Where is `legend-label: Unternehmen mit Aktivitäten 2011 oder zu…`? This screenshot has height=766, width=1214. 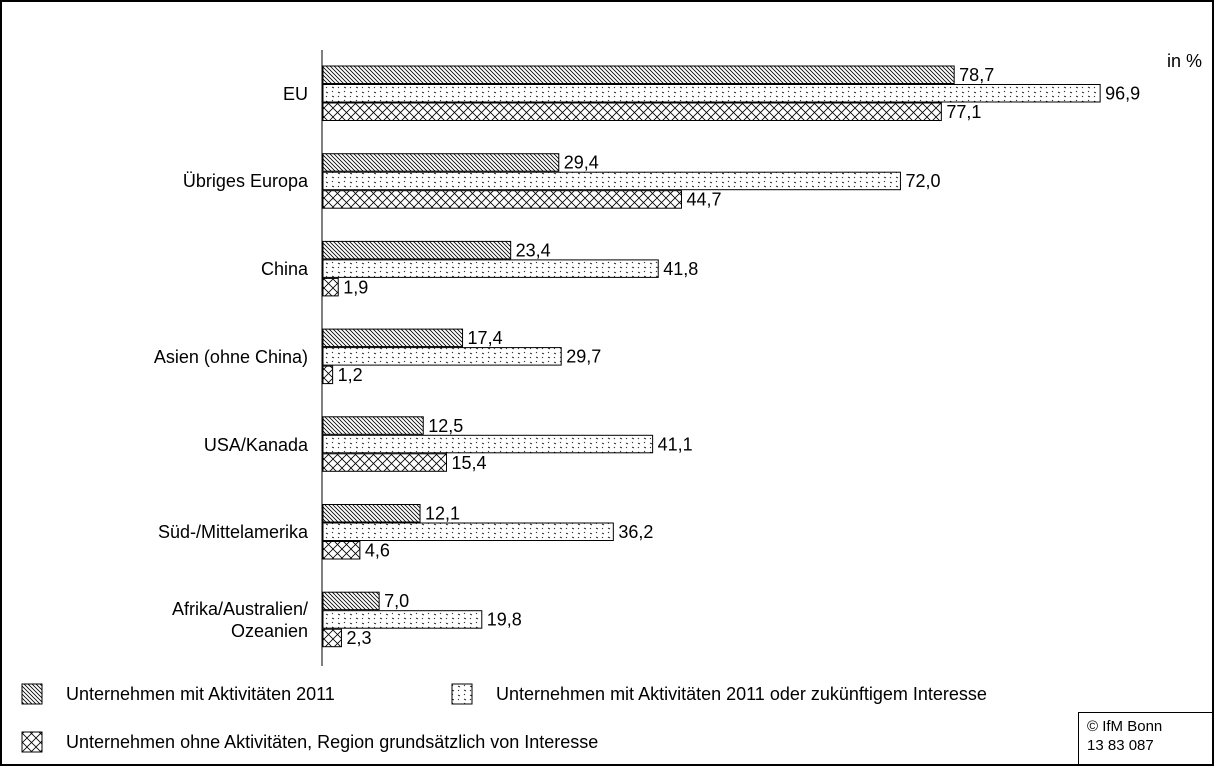 legend-label: Unternehmen mit Aktivitäten 2011 oder zu… is located at coordinates (741, 694).